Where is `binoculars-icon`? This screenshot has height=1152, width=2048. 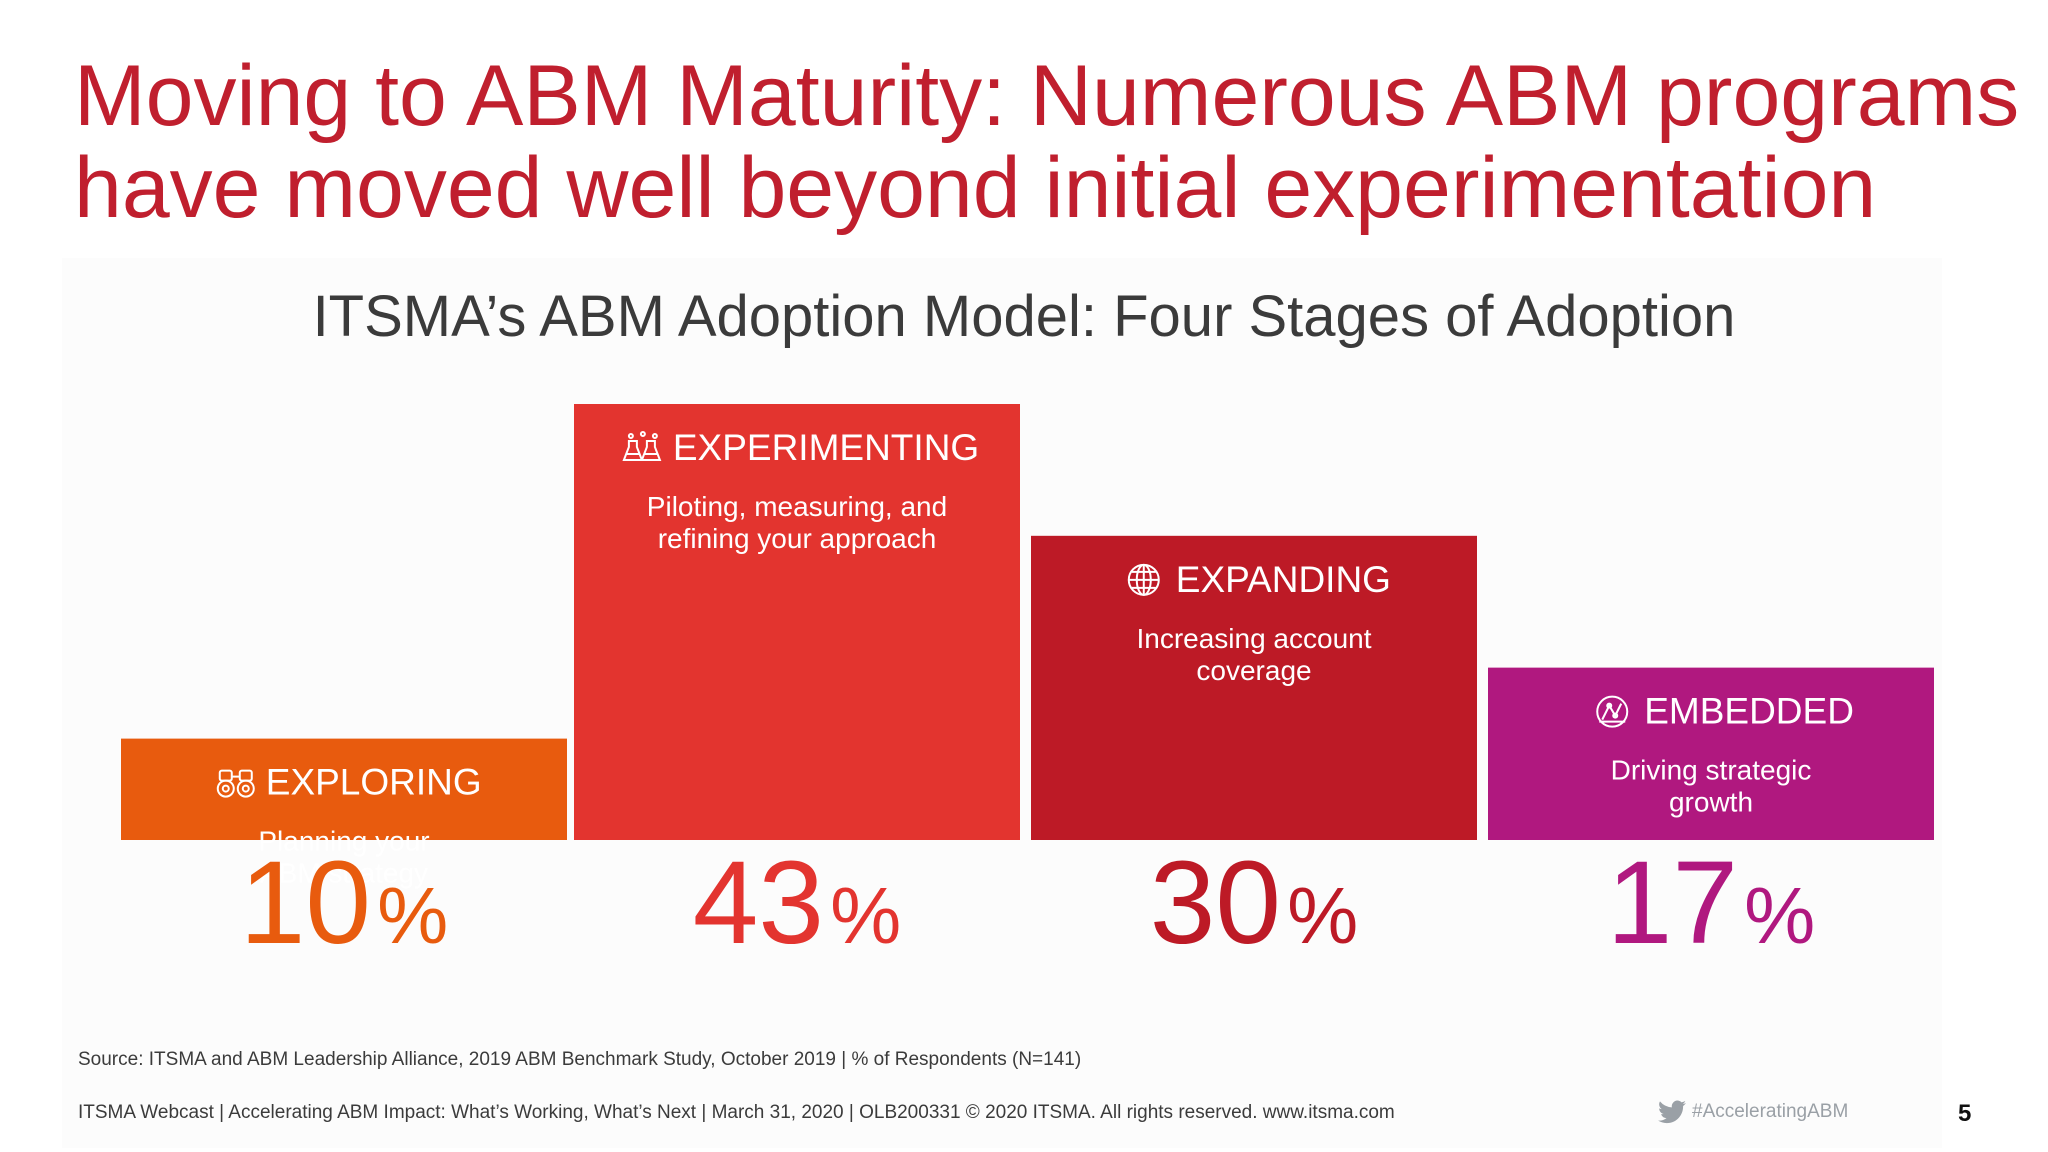 binoculars-icon is located at coordinates (235, 783).